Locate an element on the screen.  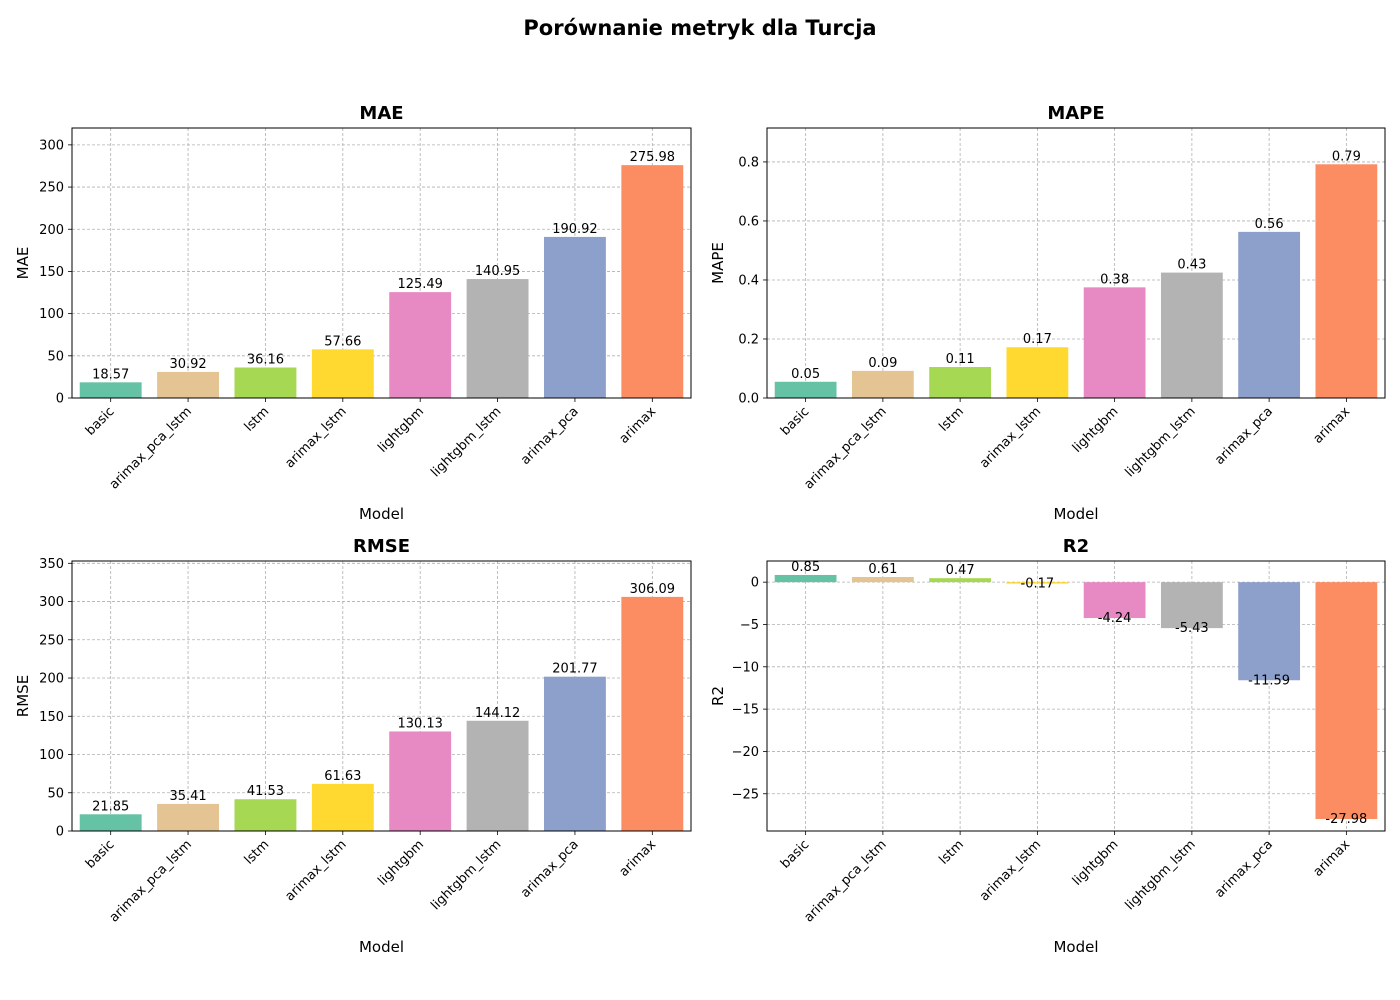
bar-value-label: -27.98 is located at coordinates (1346, 819).